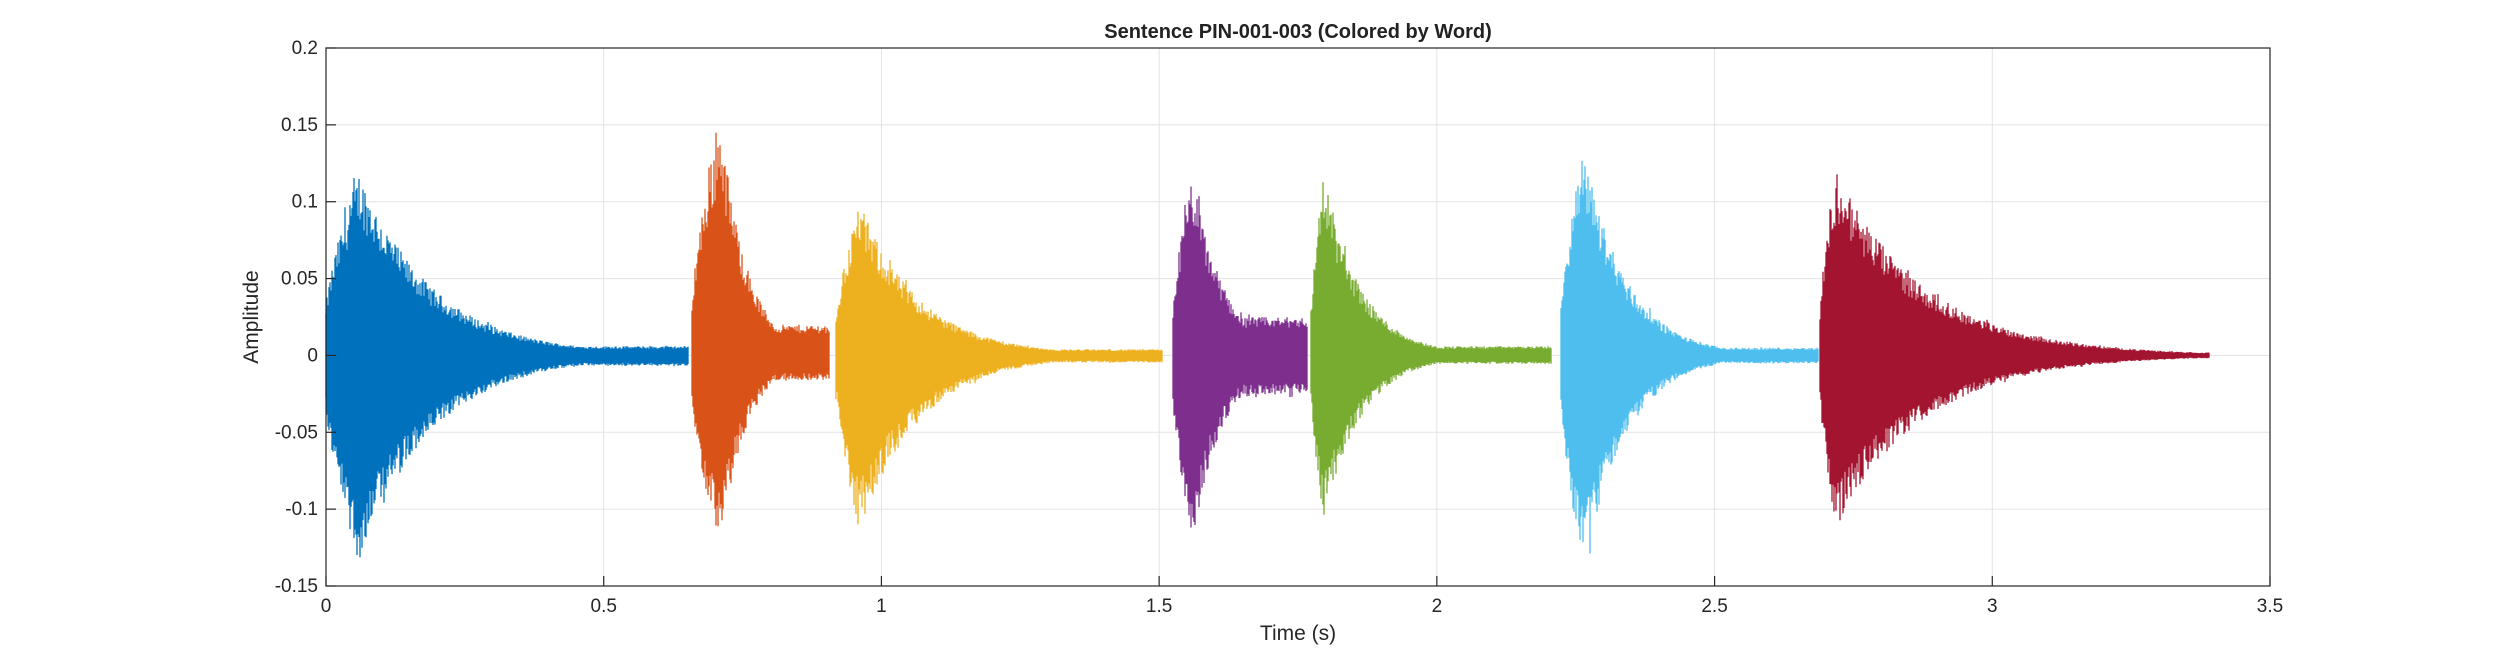 The height and width of the screenshot is (657, 2500). I want to click on y-tick-label: 0.15, so click(299, 125).